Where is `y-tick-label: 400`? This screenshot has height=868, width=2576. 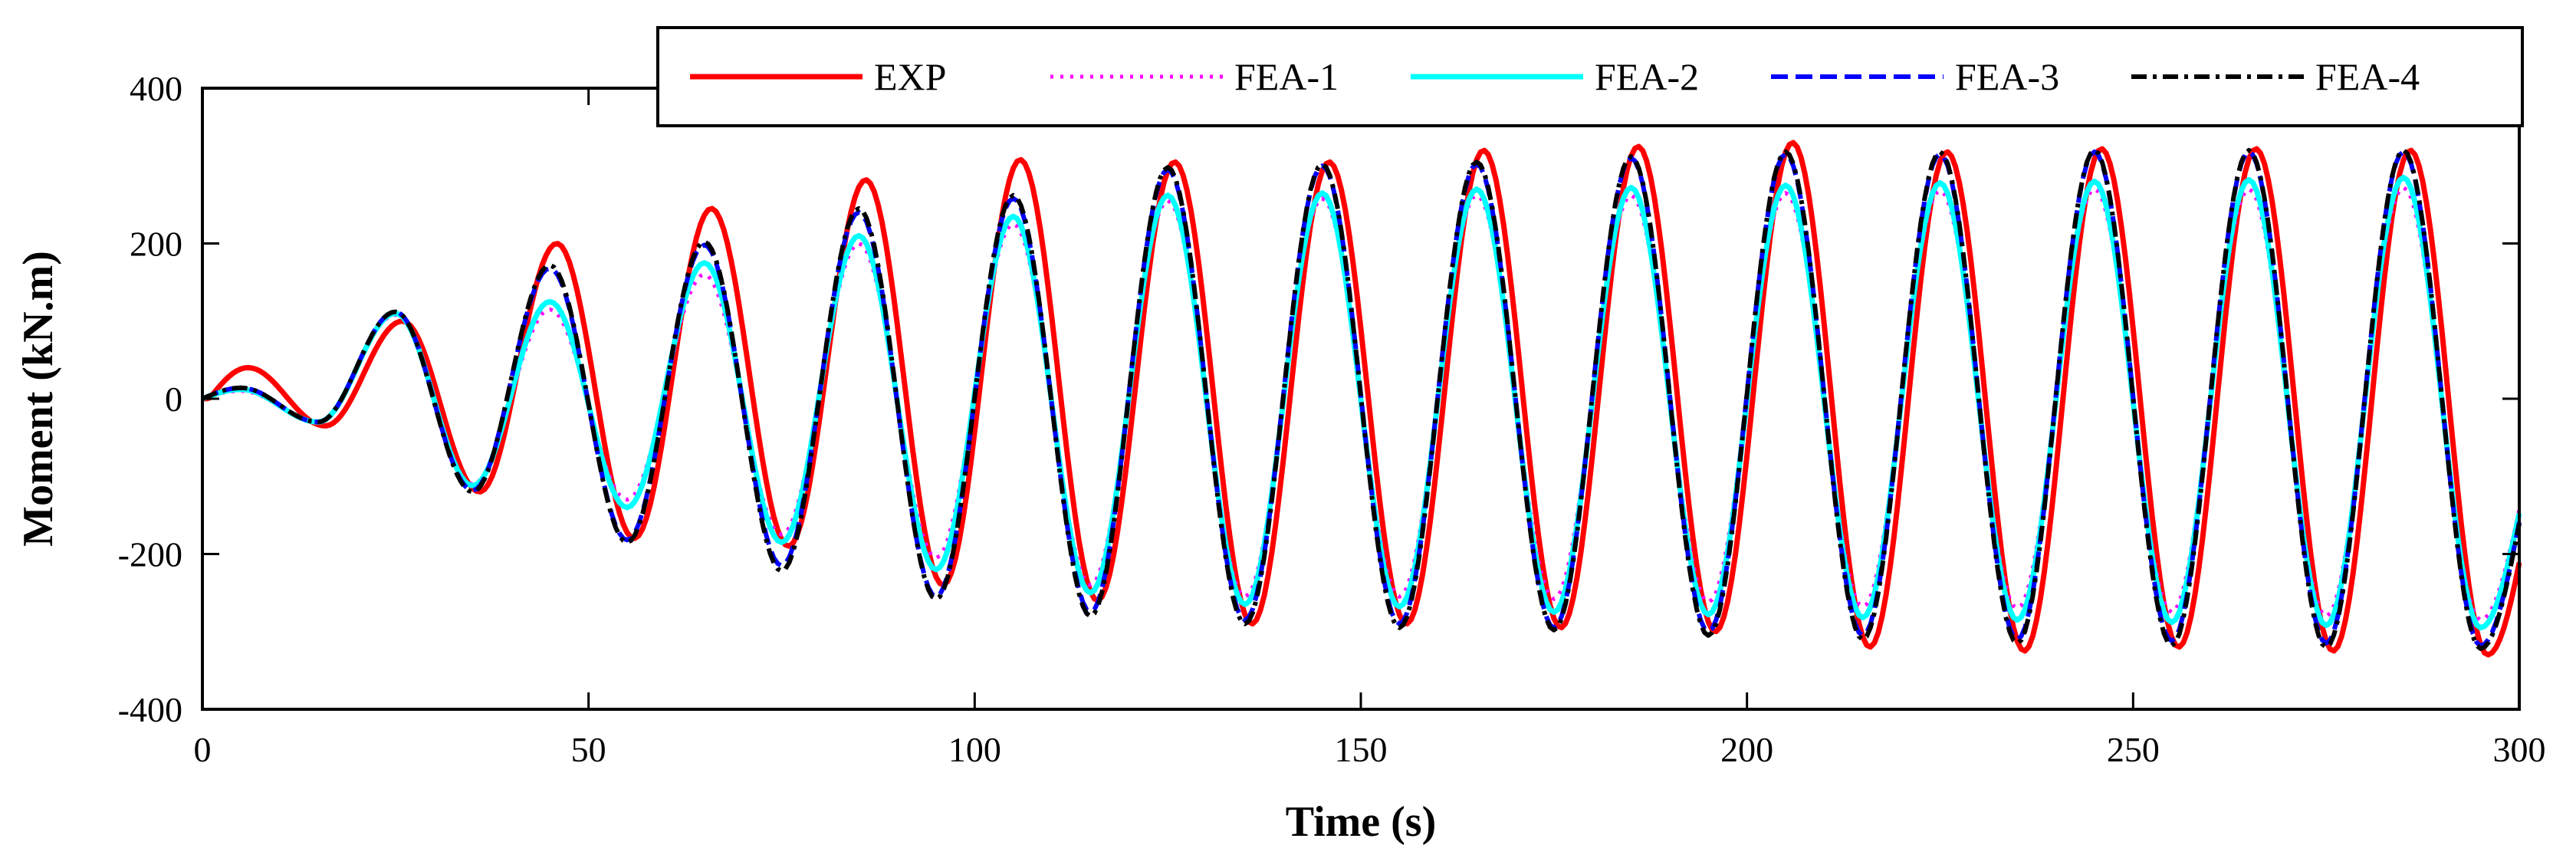
y-tick-label: 400 is located at coordinates (156, 88).